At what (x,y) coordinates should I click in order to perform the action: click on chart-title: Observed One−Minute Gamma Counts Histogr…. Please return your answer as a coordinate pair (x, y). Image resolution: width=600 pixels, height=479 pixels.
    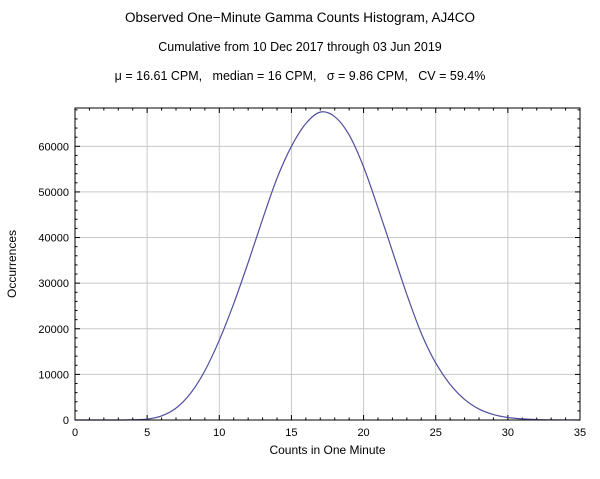
    Looking at the image, I should click on (300, 17).